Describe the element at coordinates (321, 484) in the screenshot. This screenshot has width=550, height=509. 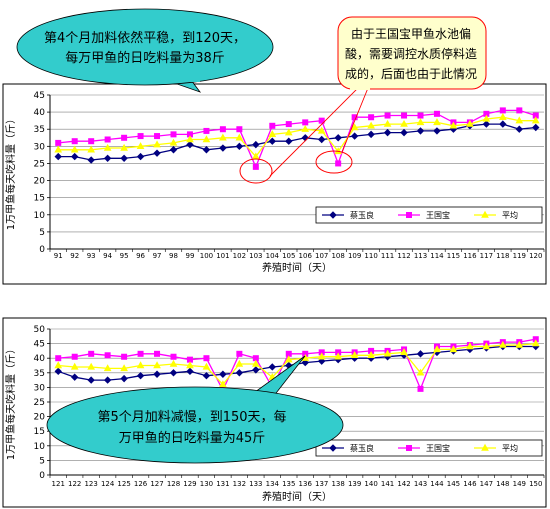
I see `chart2-xtick-label: 137` at that location.